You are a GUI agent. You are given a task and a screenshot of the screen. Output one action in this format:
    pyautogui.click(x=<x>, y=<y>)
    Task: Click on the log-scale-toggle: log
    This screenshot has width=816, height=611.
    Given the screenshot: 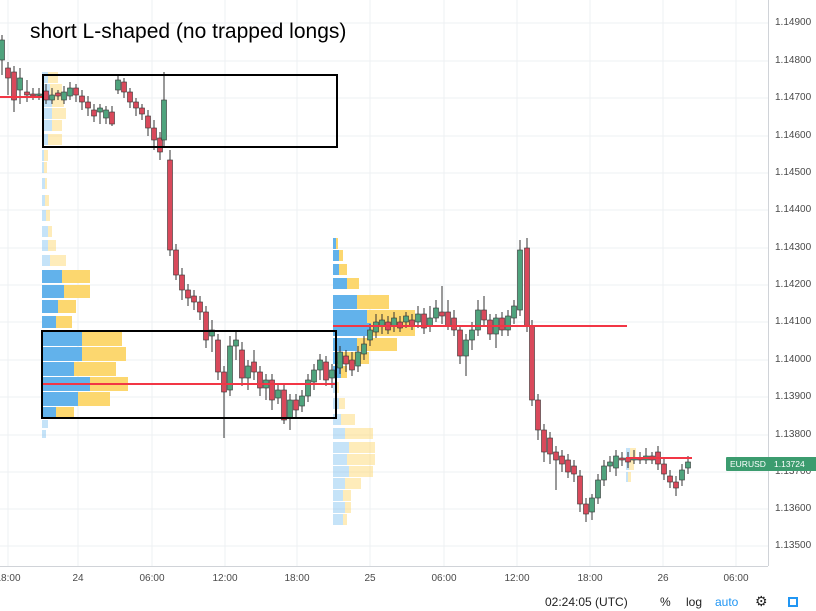 What is the action you would take?
    pyautogui.click(x=694, y=602)
    